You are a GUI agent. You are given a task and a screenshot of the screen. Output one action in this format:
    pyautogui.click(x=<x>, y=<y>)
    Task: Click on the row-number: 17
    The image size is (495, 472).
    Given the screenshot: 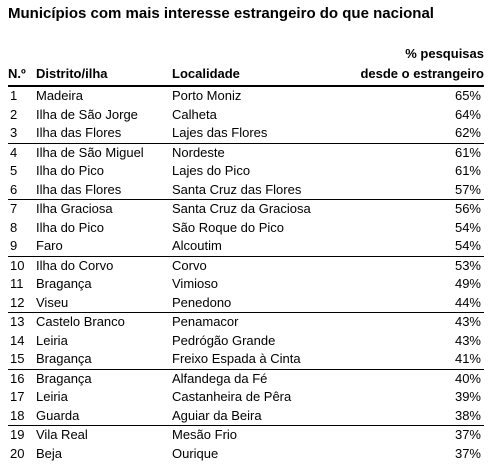 What is the action you would take?
    pyautogui.click(x=17, y=396)
    